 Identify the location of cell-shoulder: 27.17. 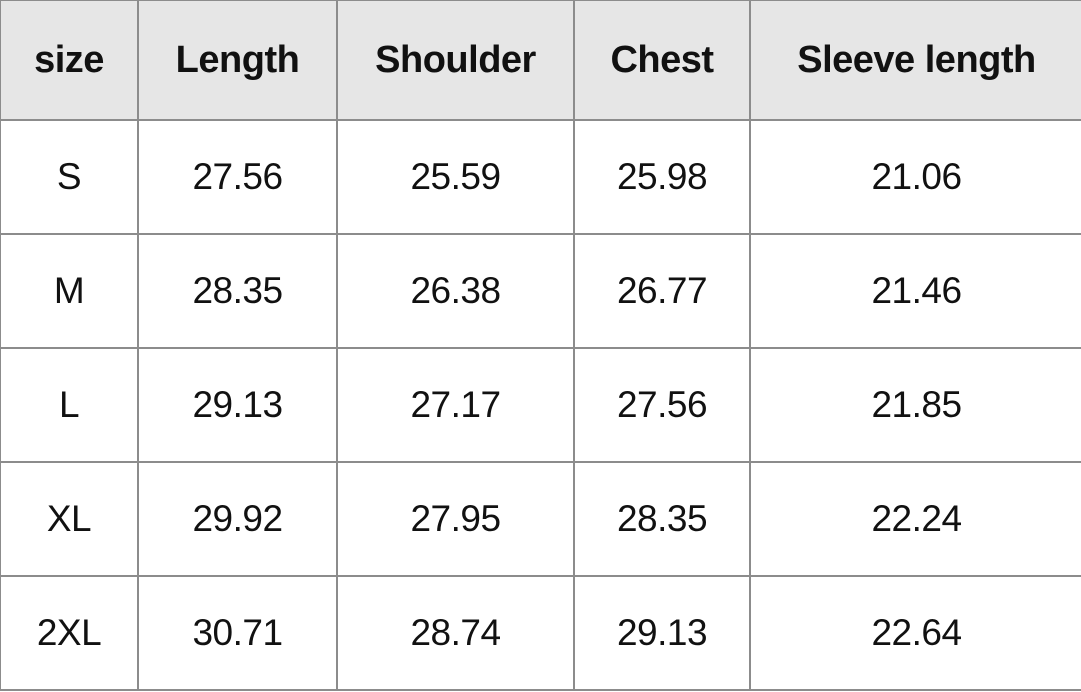
(455, 405).